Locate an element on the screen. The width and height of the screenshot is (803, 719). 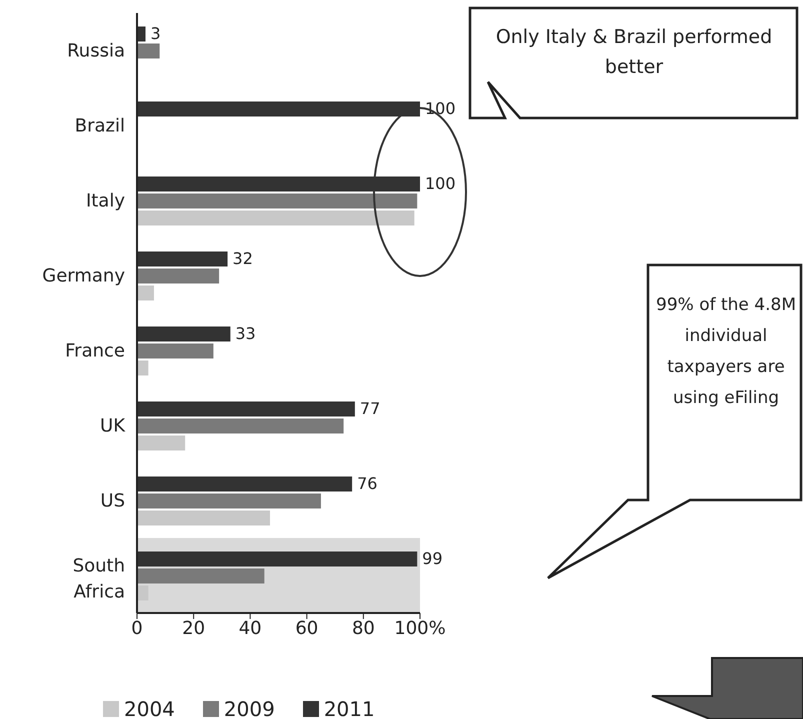
y-tick-label: UK is located at coordinates (113, 426).